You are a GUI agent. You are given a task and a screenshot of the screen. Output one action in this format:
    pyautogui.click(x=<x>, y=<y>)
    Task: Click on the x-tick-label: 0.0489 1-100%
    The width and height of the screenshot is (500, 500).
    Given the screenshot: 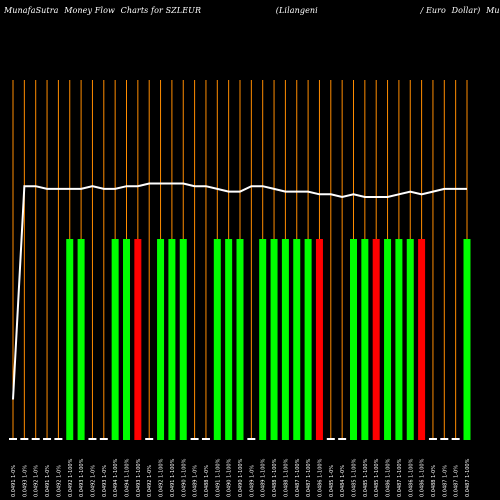 What is the action you would take?
    pyautogui.click(x=264, y=477)
    